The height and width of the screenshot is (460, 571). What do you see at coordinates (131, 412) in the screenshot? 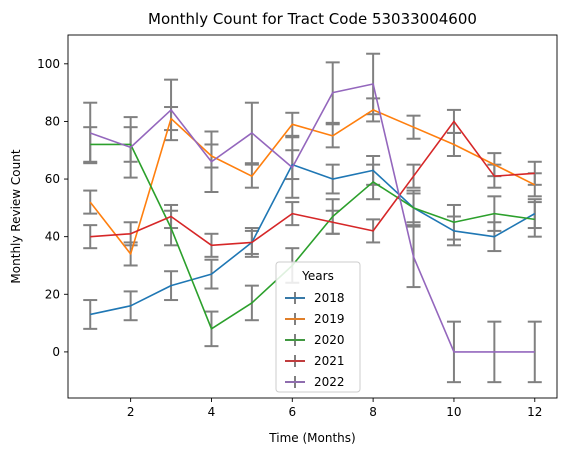
I see `x-tick-label: 2` at bounding box center [131, 412].